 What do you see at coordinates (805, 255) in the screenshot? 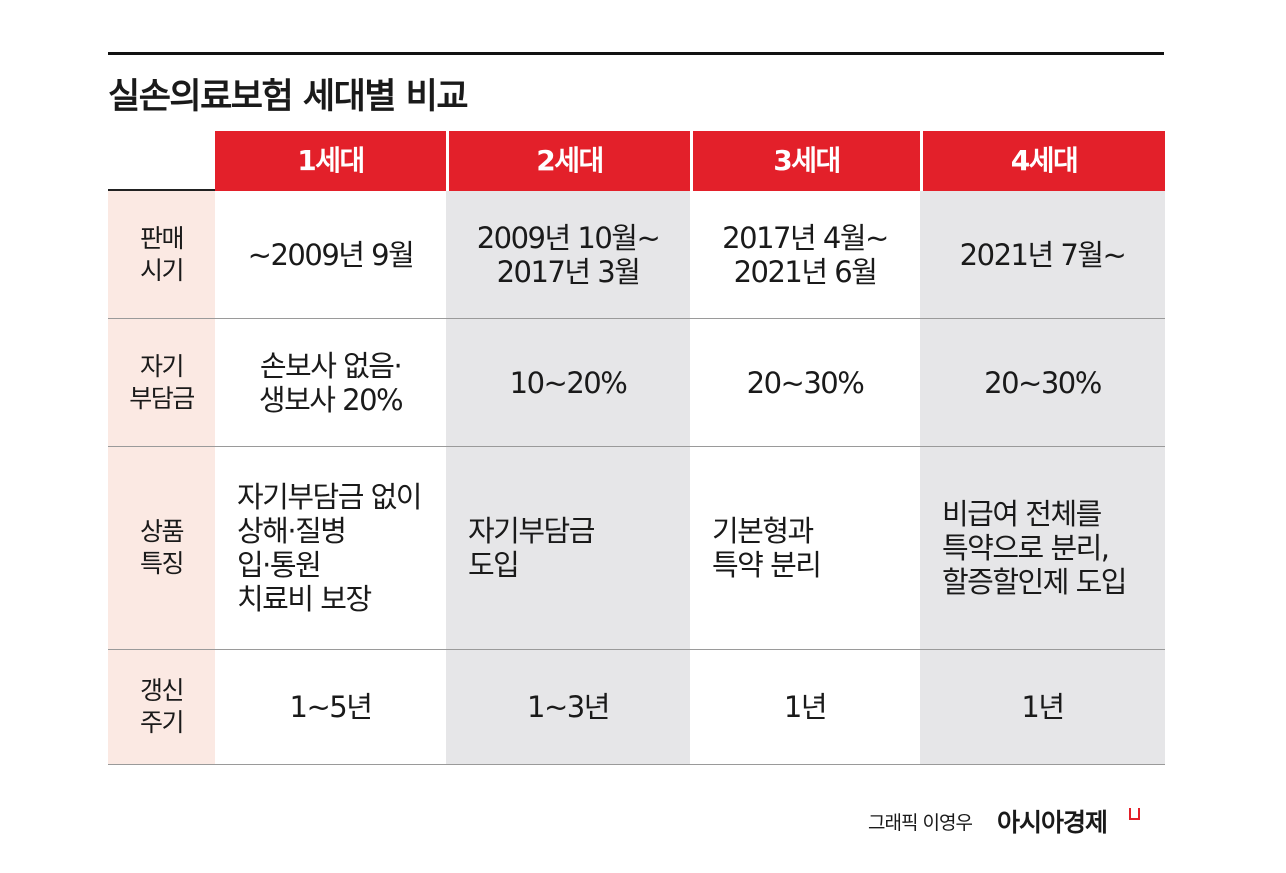
I see `table-cell: 2017년 4월~ 2021년 6월` at bounding box center [805, 255].